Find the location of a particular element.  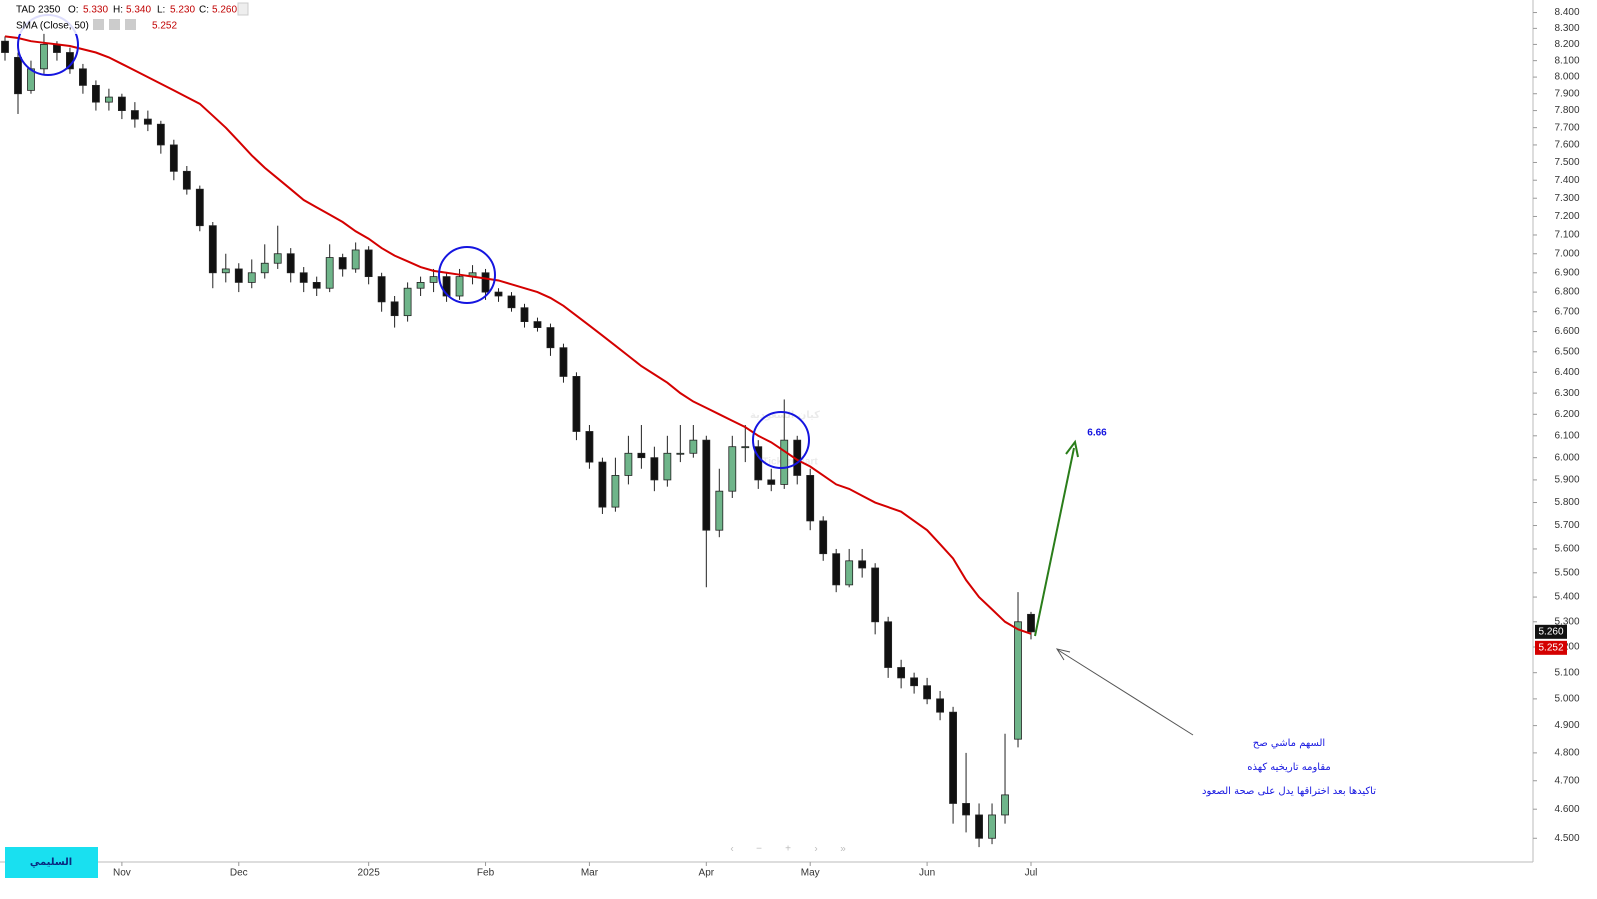

sma-tag is located at coordinates (1551, 647).